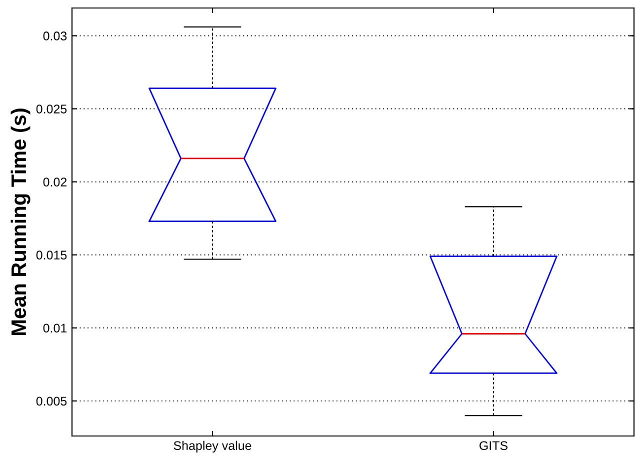  Describe the element at coordinates (55, 182) in the screenshot. I see `y-tick-label: 0.02` at that location.